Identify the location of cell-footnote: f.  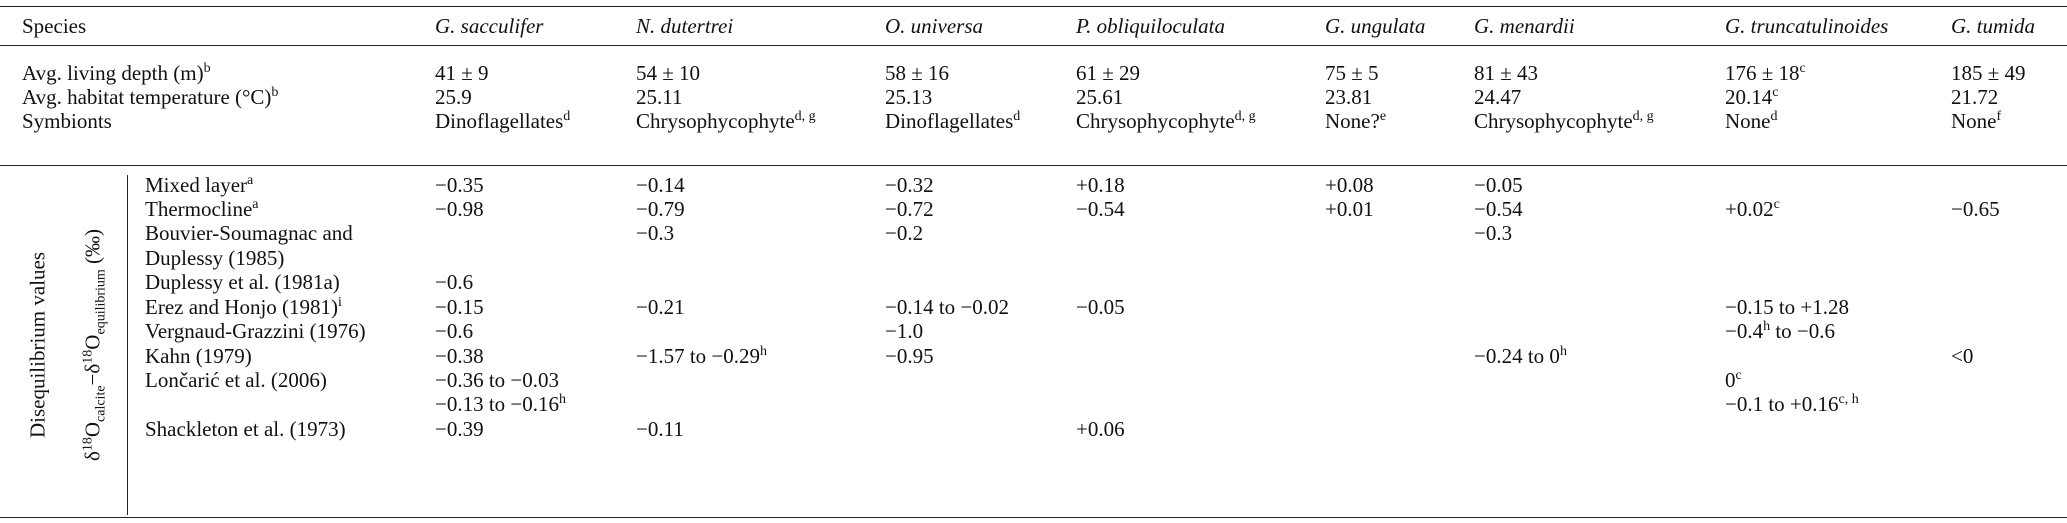
(1999, 116).